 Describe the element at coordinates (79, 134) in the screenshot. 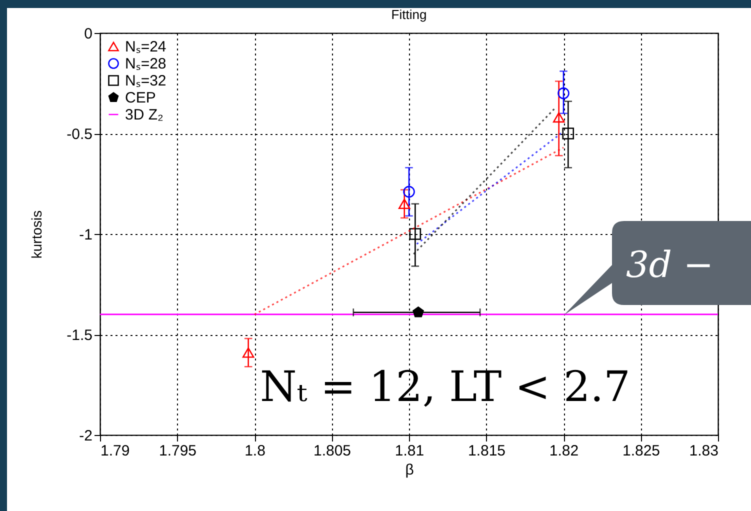

I see `y-tick-label: -0.5` at that location.